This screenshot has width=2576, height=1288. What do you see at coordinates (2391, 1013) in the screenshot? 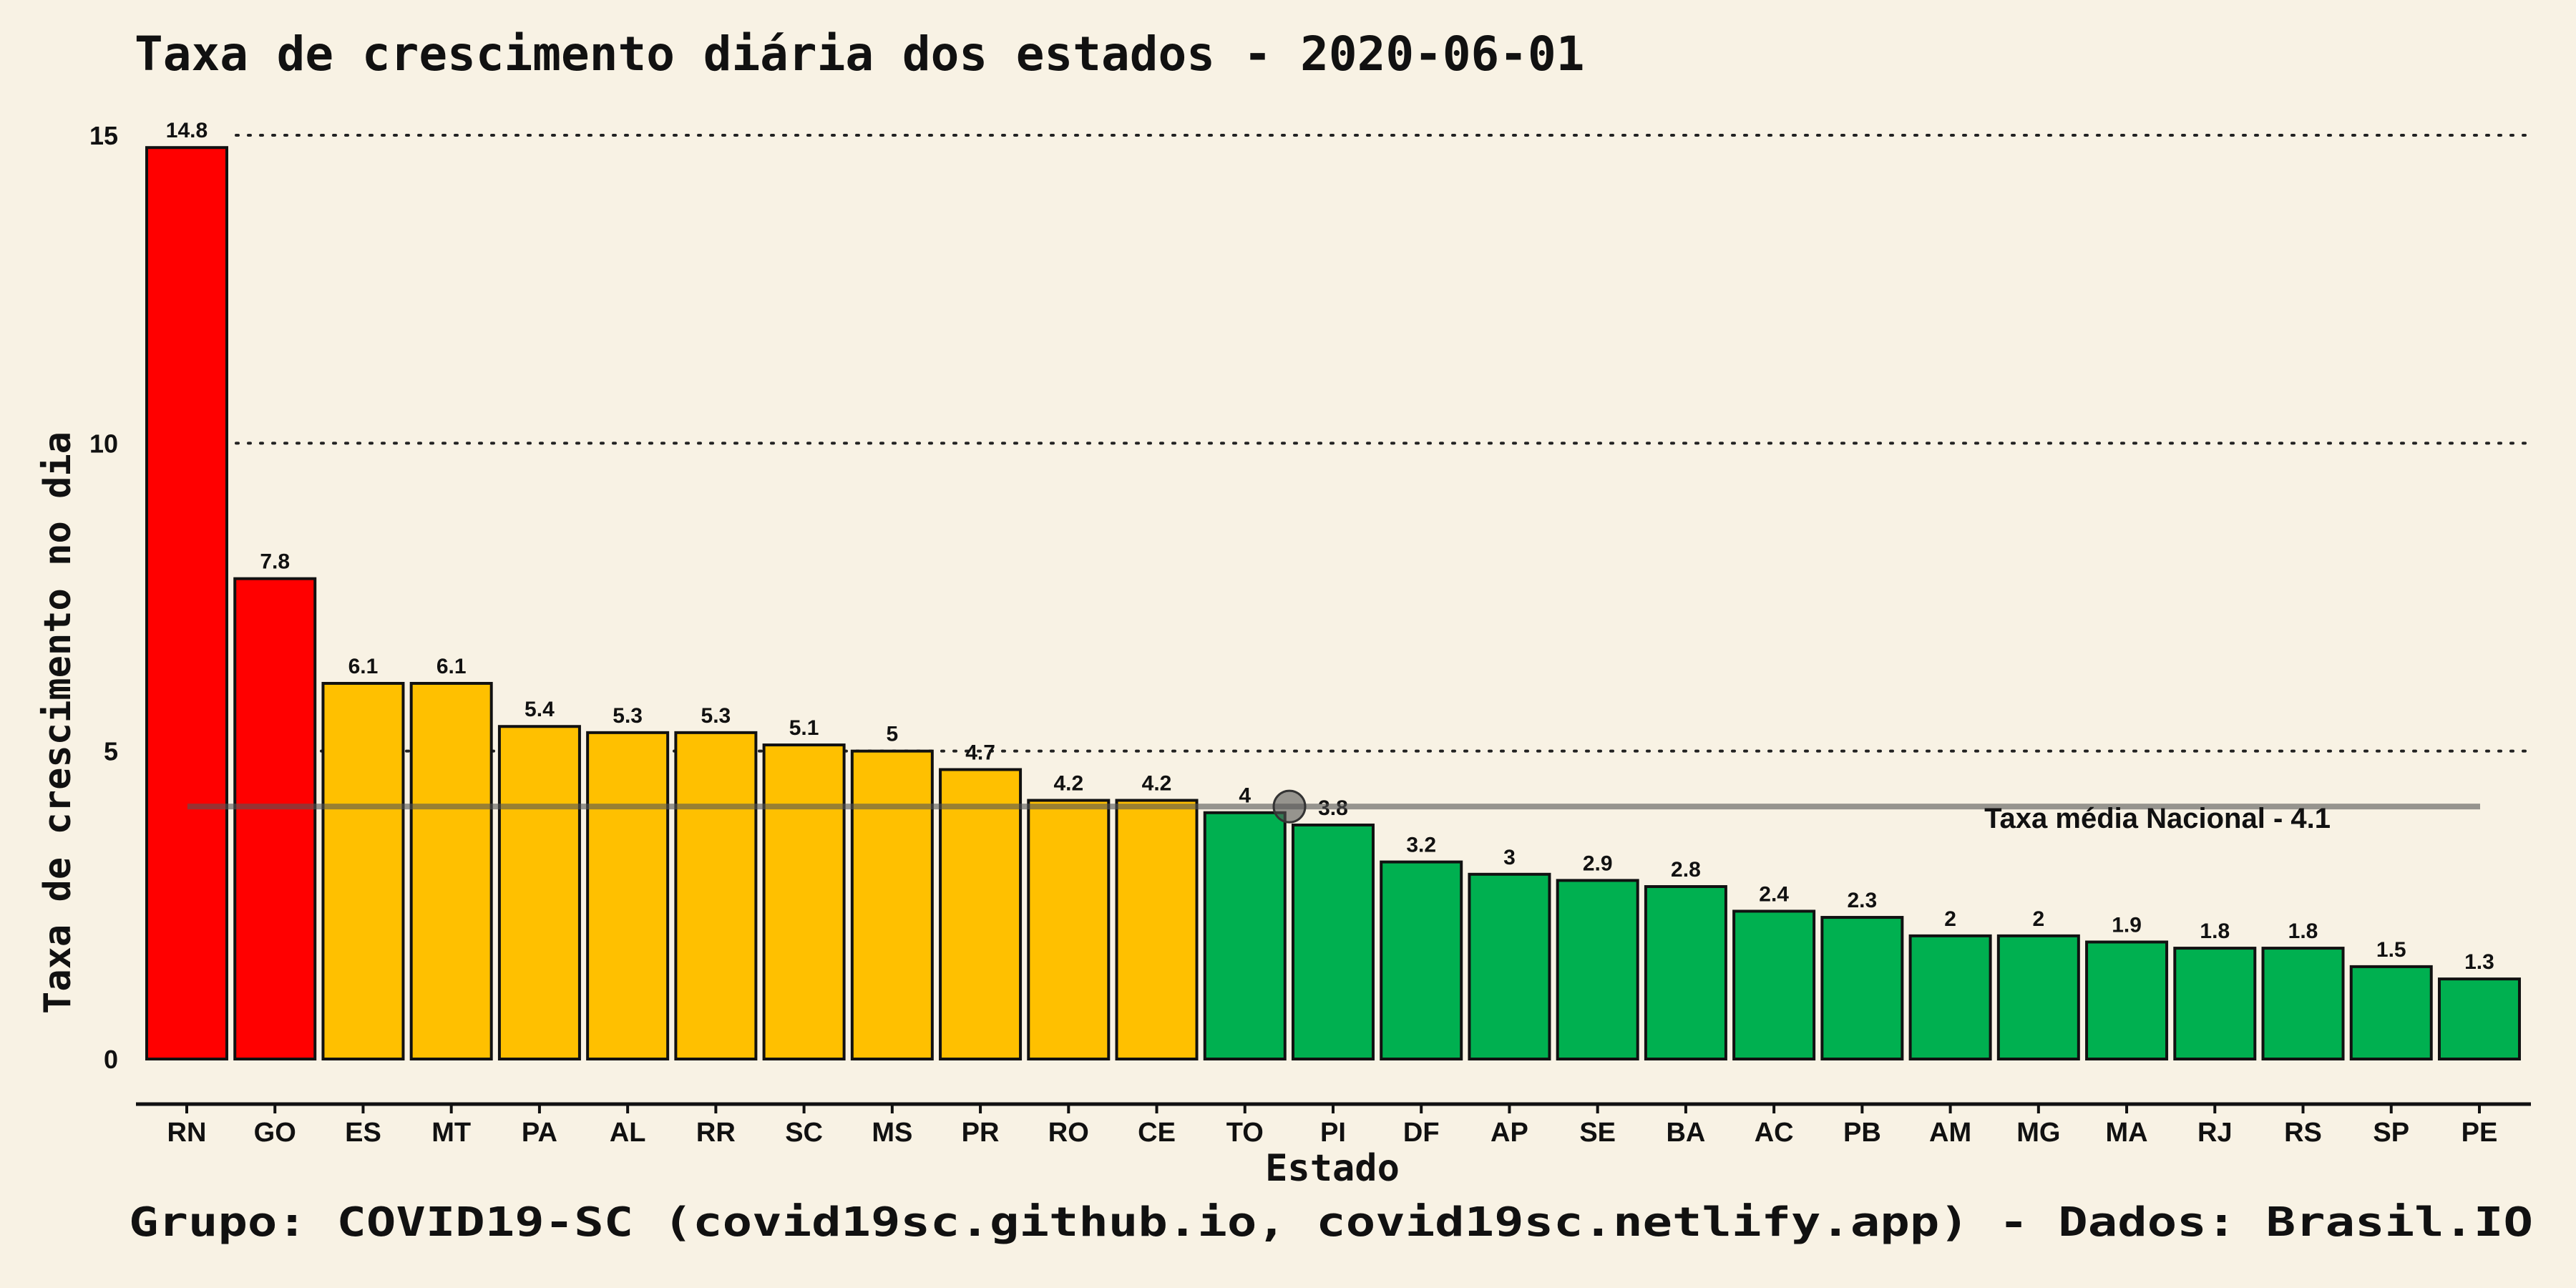
I see `bar-sp` at bounding box center [2391, 1013].